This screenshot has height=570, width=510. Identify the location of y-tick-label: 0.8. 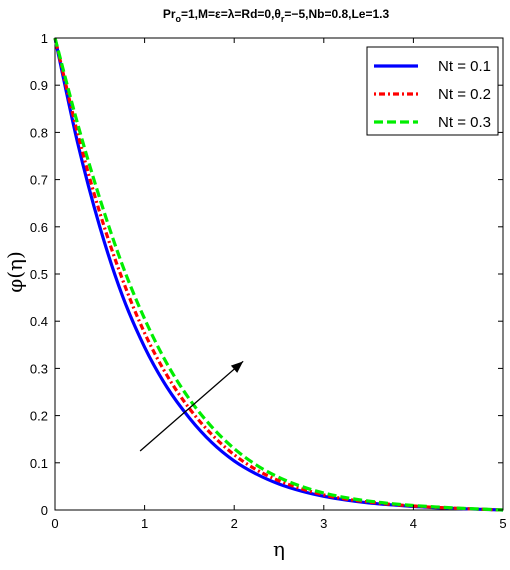
(39, 132).